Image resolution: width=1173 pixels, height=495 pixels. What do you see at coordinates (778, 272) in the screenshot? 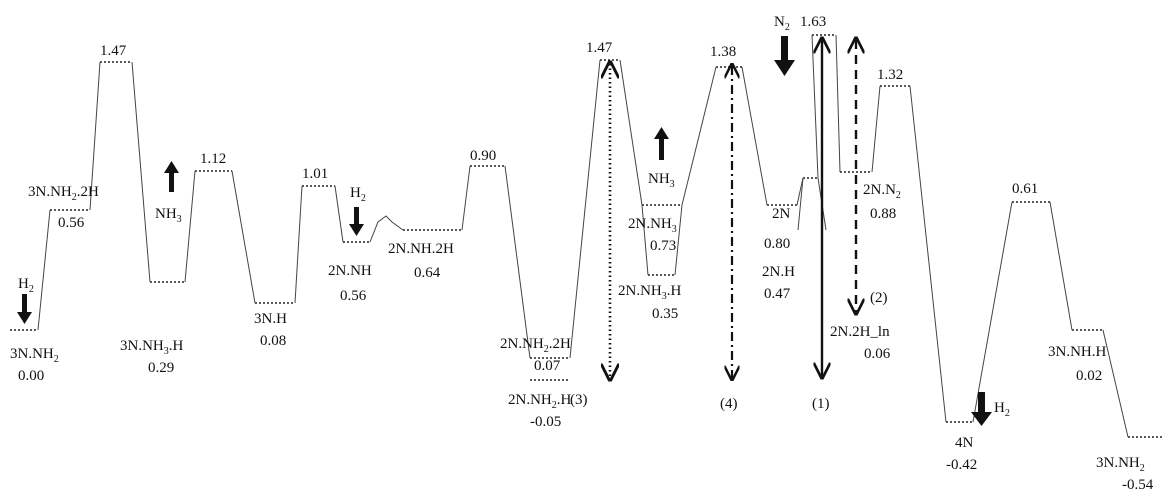
I see `state-label-s18: 2N.H` at bounding box center [778, 272].